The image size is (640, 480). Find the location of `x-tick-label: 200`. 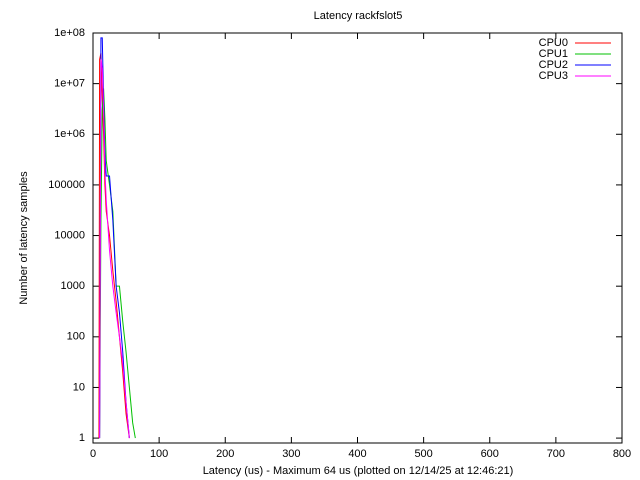

x-tick-label: 200 is located at coordinates (225, 454).